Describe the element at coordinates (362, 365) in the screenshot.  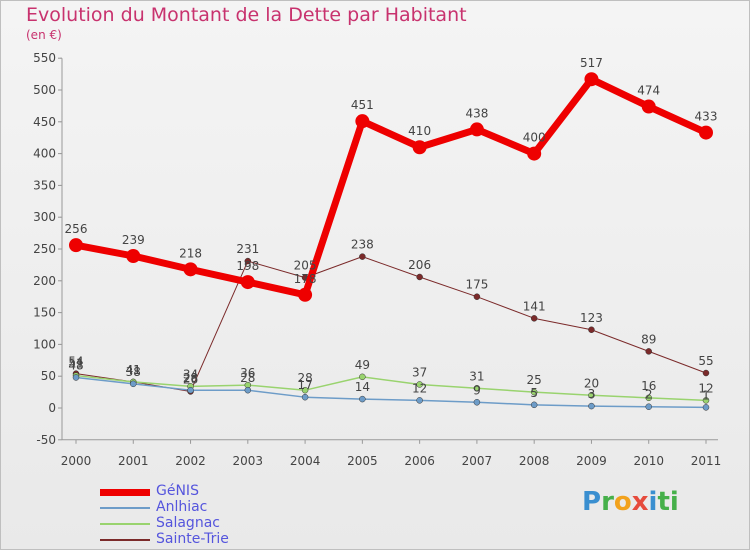
I see `data-label: 49` at that location.